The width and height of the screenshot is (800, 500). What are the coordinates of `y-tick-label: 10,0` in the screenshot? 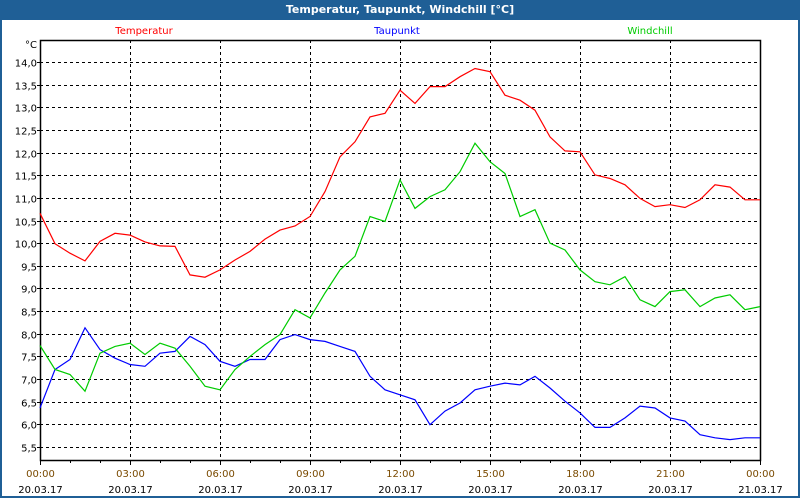 It's located at (26, 245).